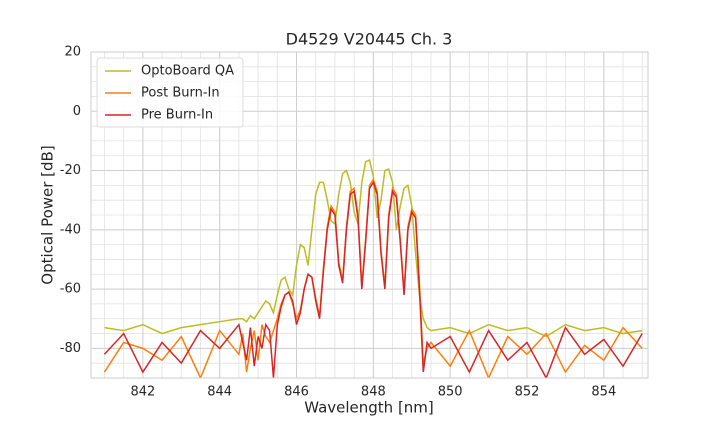 This screenshot has width=720, height=432. Describe the element at coordinates (70, 348) in the screenshot. I see `y-tick-label: -80` at that location.